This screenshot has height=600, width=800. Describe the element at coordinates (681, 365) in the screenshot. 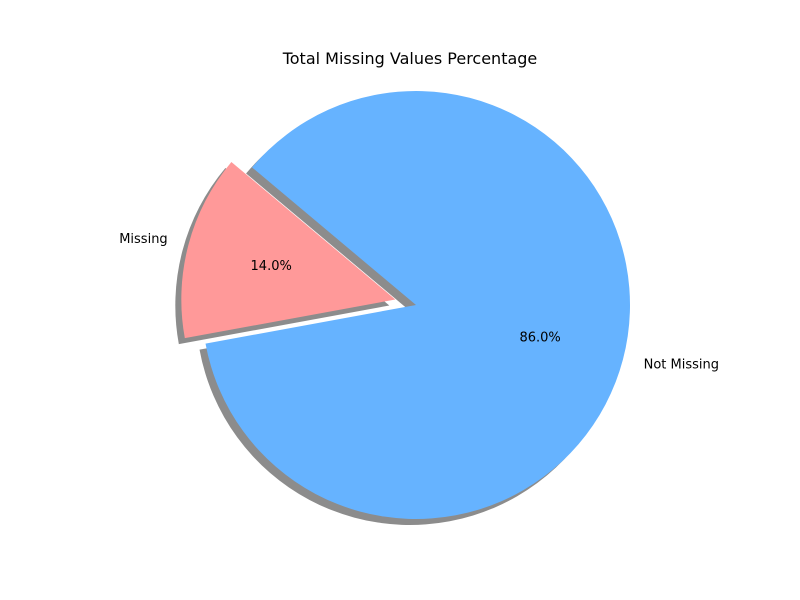

I see `slice-label-not-missing: Not Missing` at that location.